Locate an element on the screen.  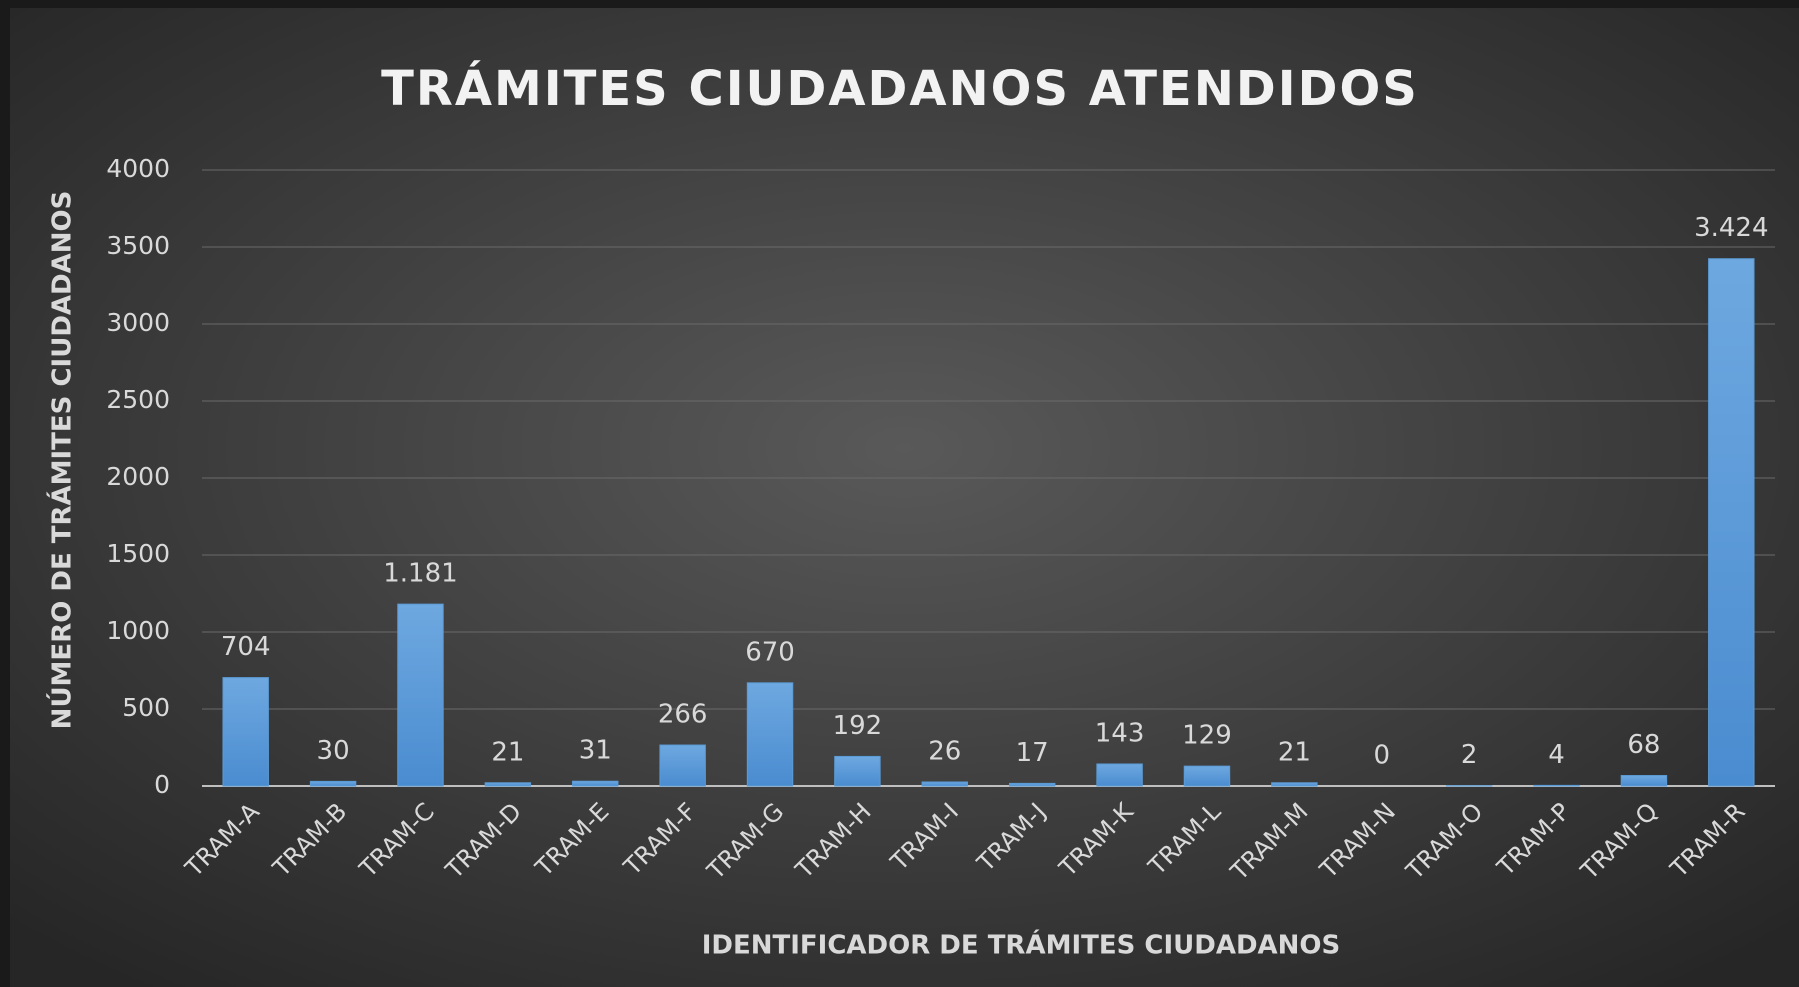
y-tick-label: 1000 is located at coordinates (138, 630).